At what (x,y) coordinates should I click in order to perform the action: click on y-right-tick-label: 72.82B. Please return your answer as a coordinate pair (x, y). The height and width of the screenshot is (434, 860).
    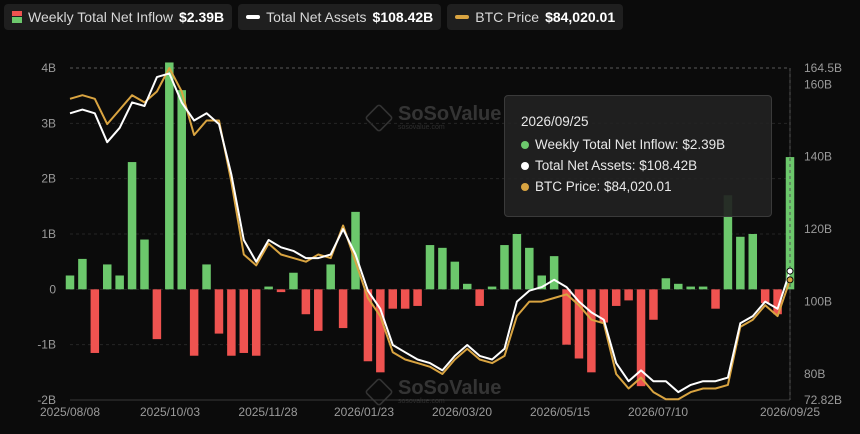
    Looking at the image, I should click on (823, 400).